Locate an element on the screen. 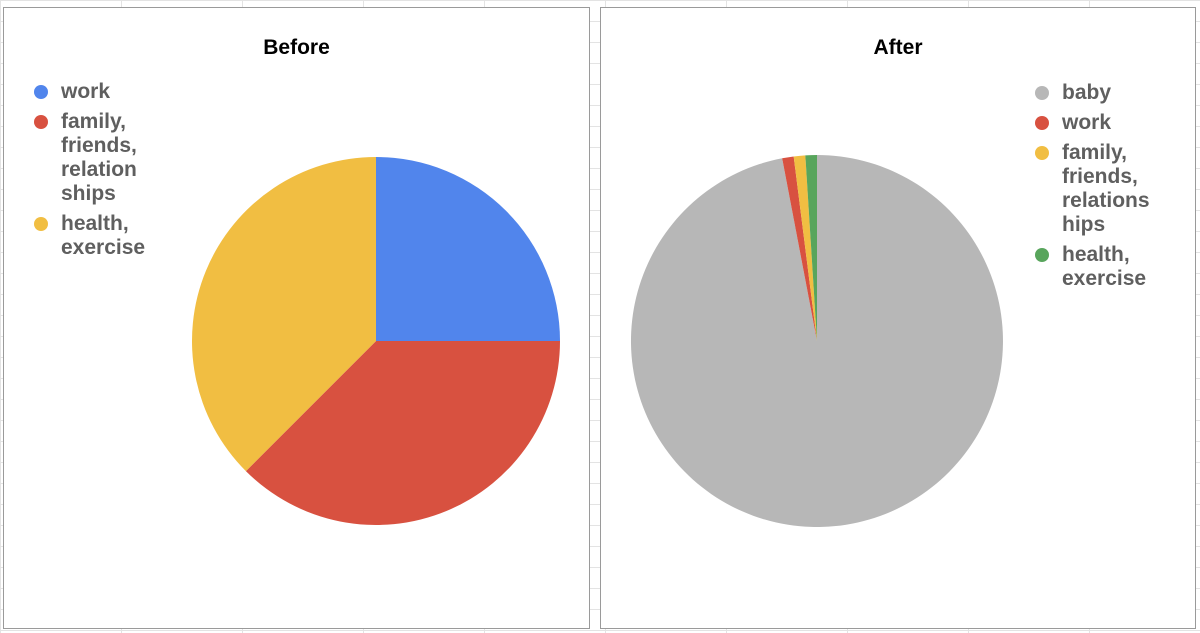 The width and height of the screenshot is (1200, 633). legend-label: baby is located at coordinates (1087, 92).